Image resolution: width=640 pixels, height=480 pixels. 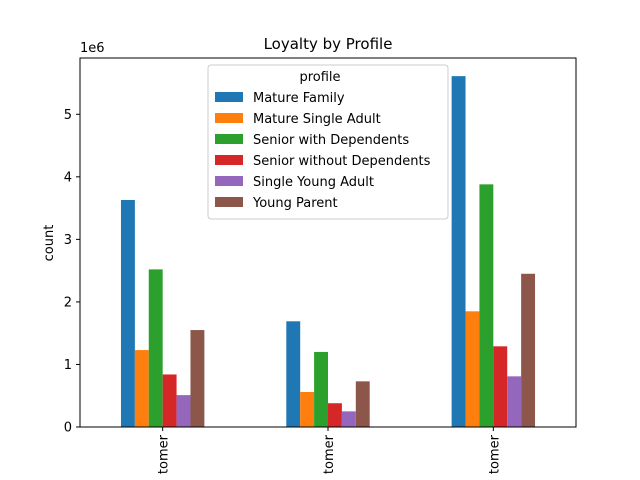 I want to click on y-tick-label: 1, so click(x=68, y=365).